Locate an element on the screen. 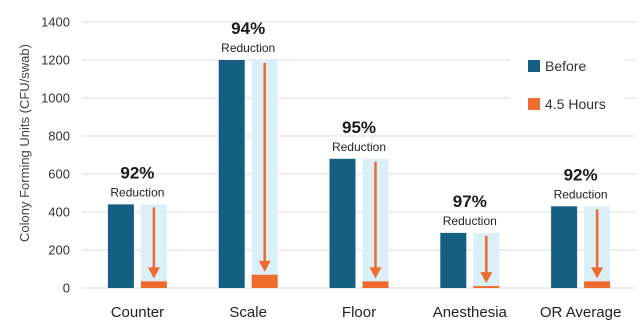  reduction-percent: 95% is located at coordinates (359, 127).